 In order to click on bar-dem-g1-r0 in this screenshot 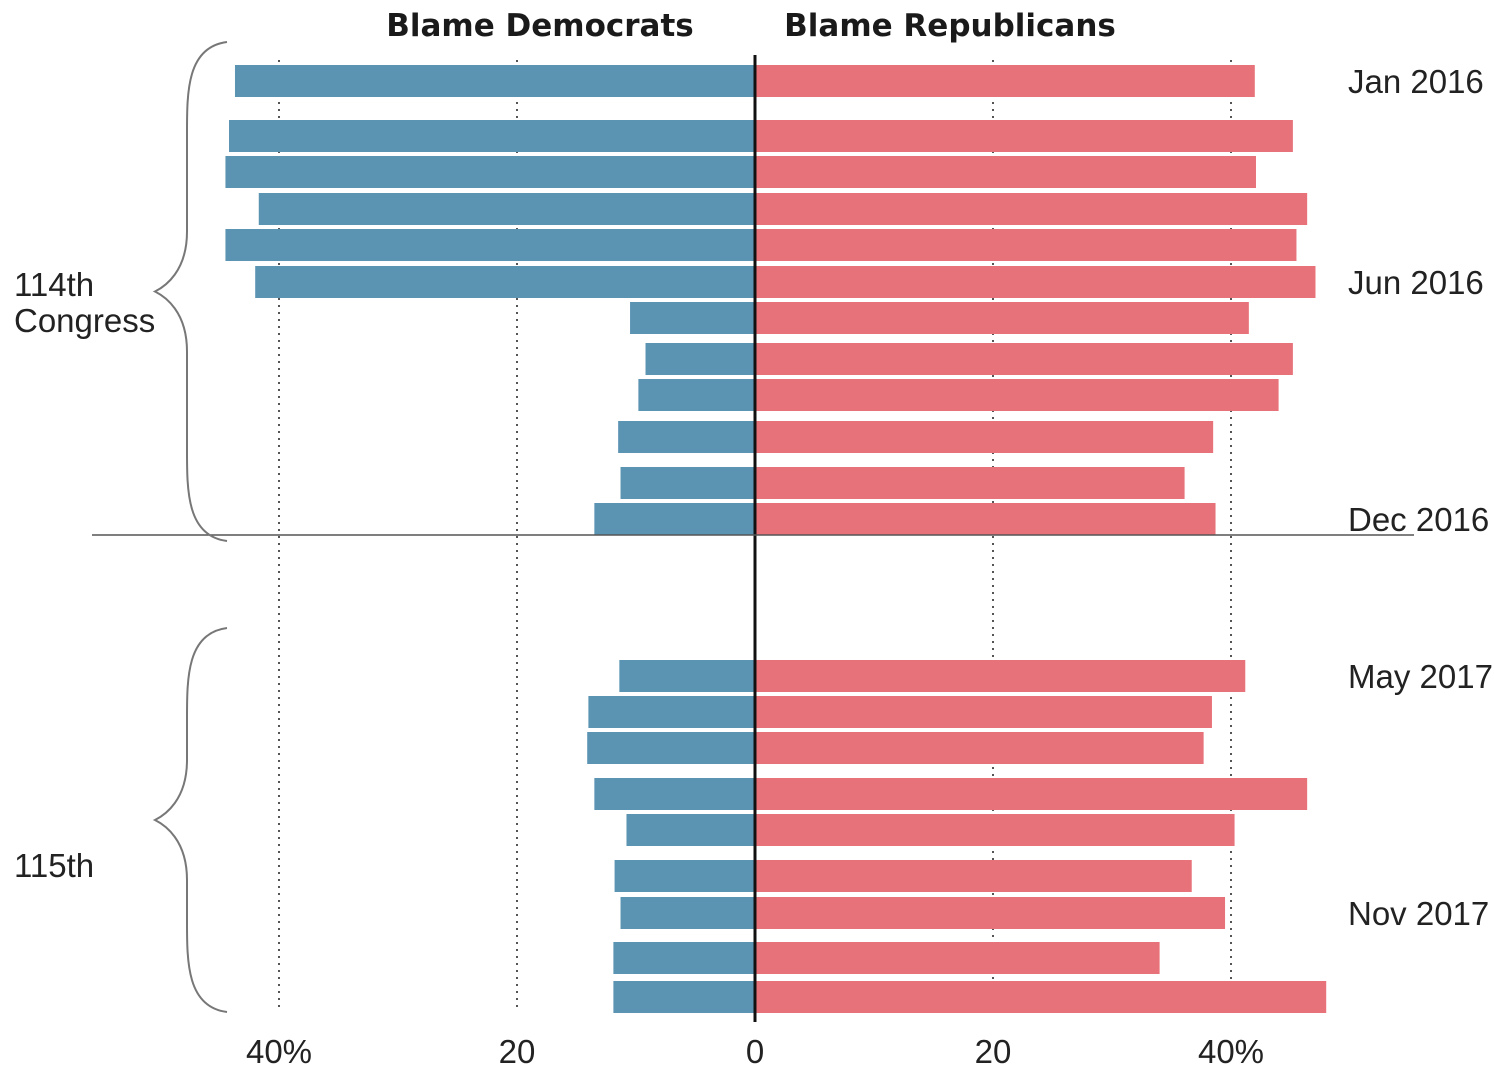, I will do `click(687, 676)`.